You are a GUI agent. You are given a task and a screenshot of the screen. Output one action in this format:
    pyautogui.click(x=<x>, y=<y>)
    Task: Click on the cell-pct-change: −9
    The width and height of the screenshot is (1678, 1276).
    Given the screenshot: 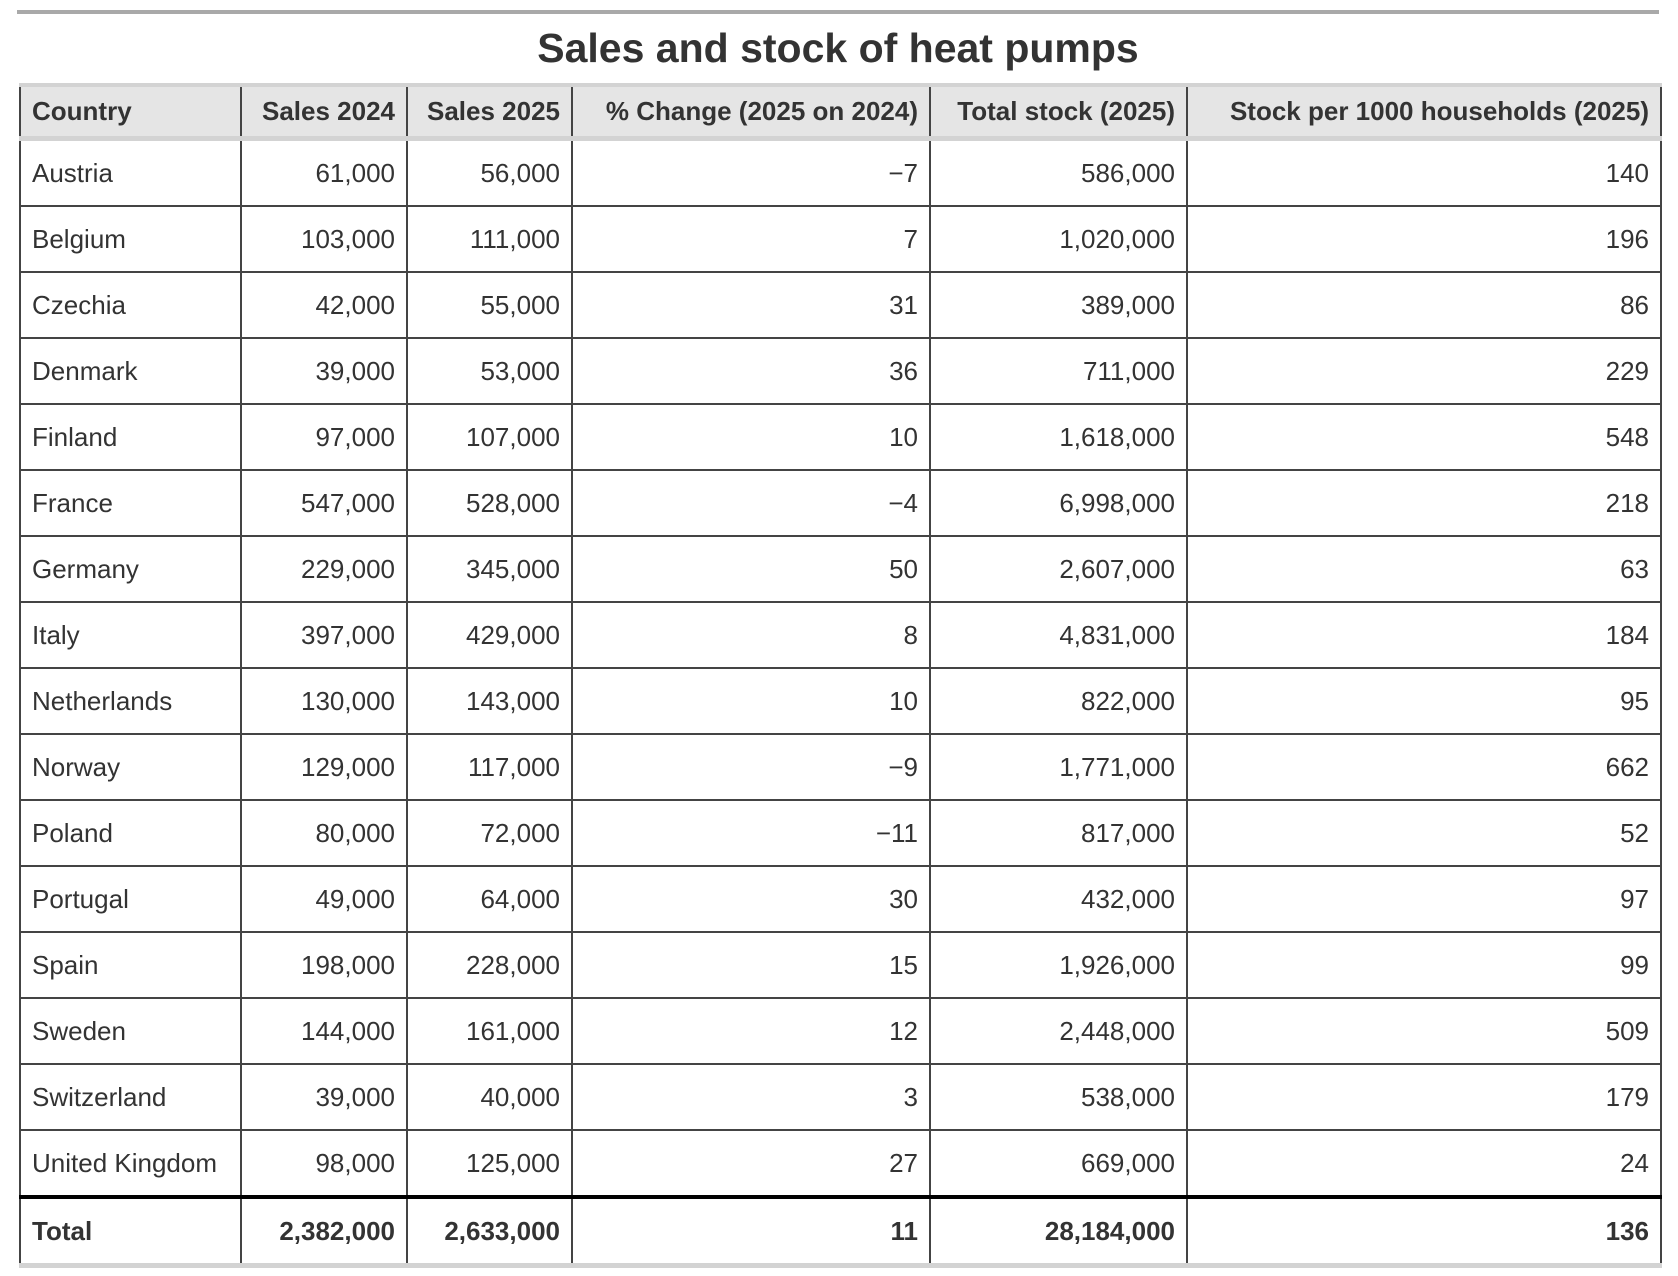 What is the action you would take?
    pyautogui.click(x=751, y=767)
    